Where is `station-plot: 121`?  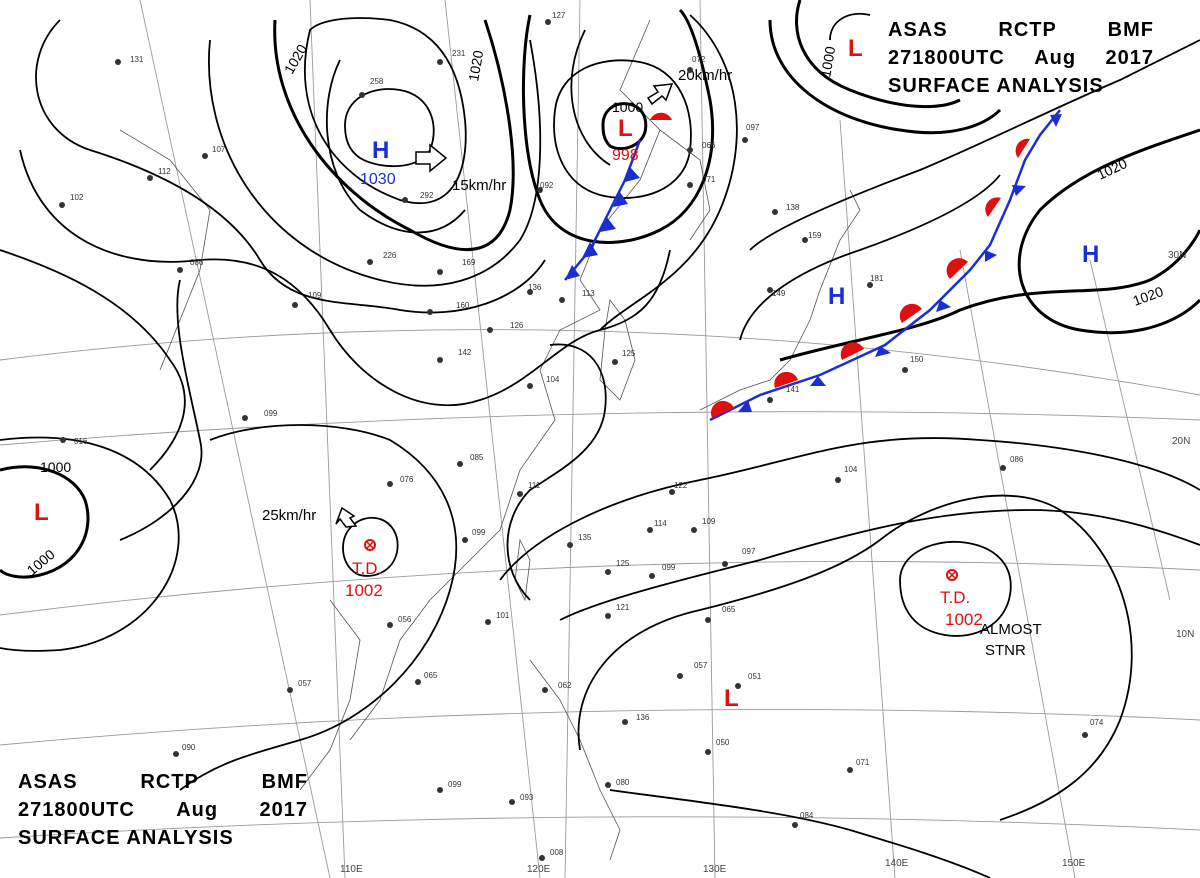 station-plot: 121 is located at coordinates (617, 611).